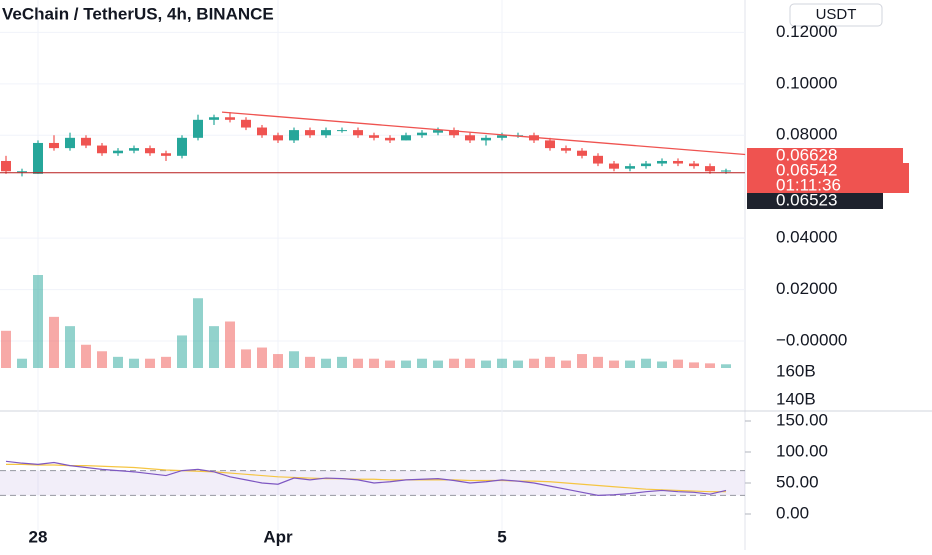 The height and width of the screenshot is (555, 932). Describe the element at coordinates (806, 154) in the screenshot. I see `price-label: 0.06628` at that location.